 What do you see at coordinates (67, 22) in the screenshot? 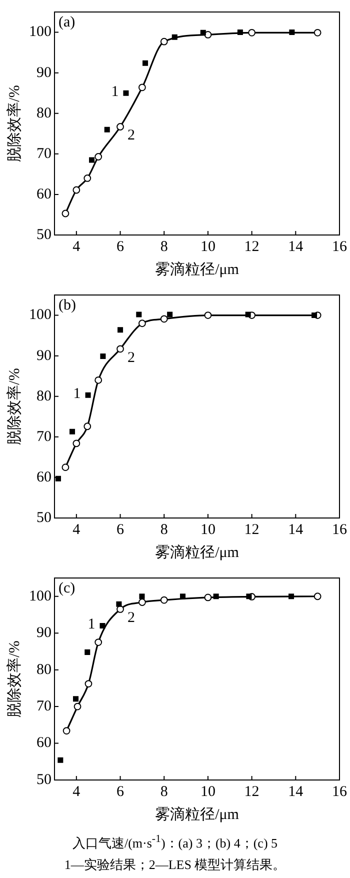
I see `chart-title: (a)` at bounding box center [67, 22].